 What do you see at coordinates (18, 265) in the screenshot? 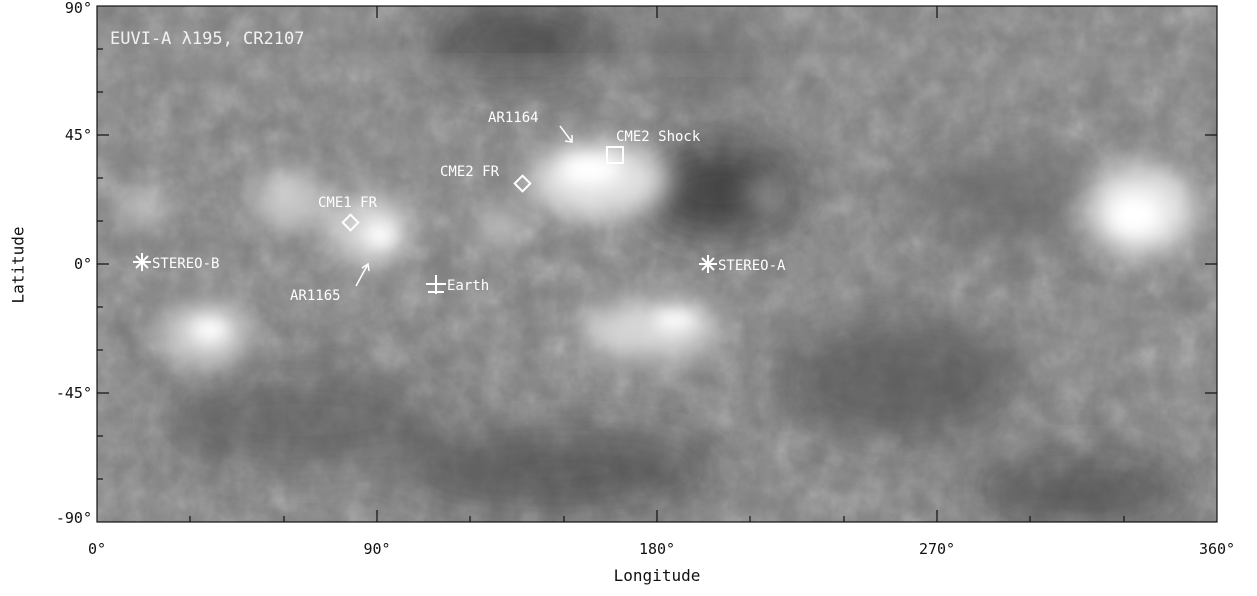
I see `y-axis-label: Latitude` at bounding box center [18, 265].